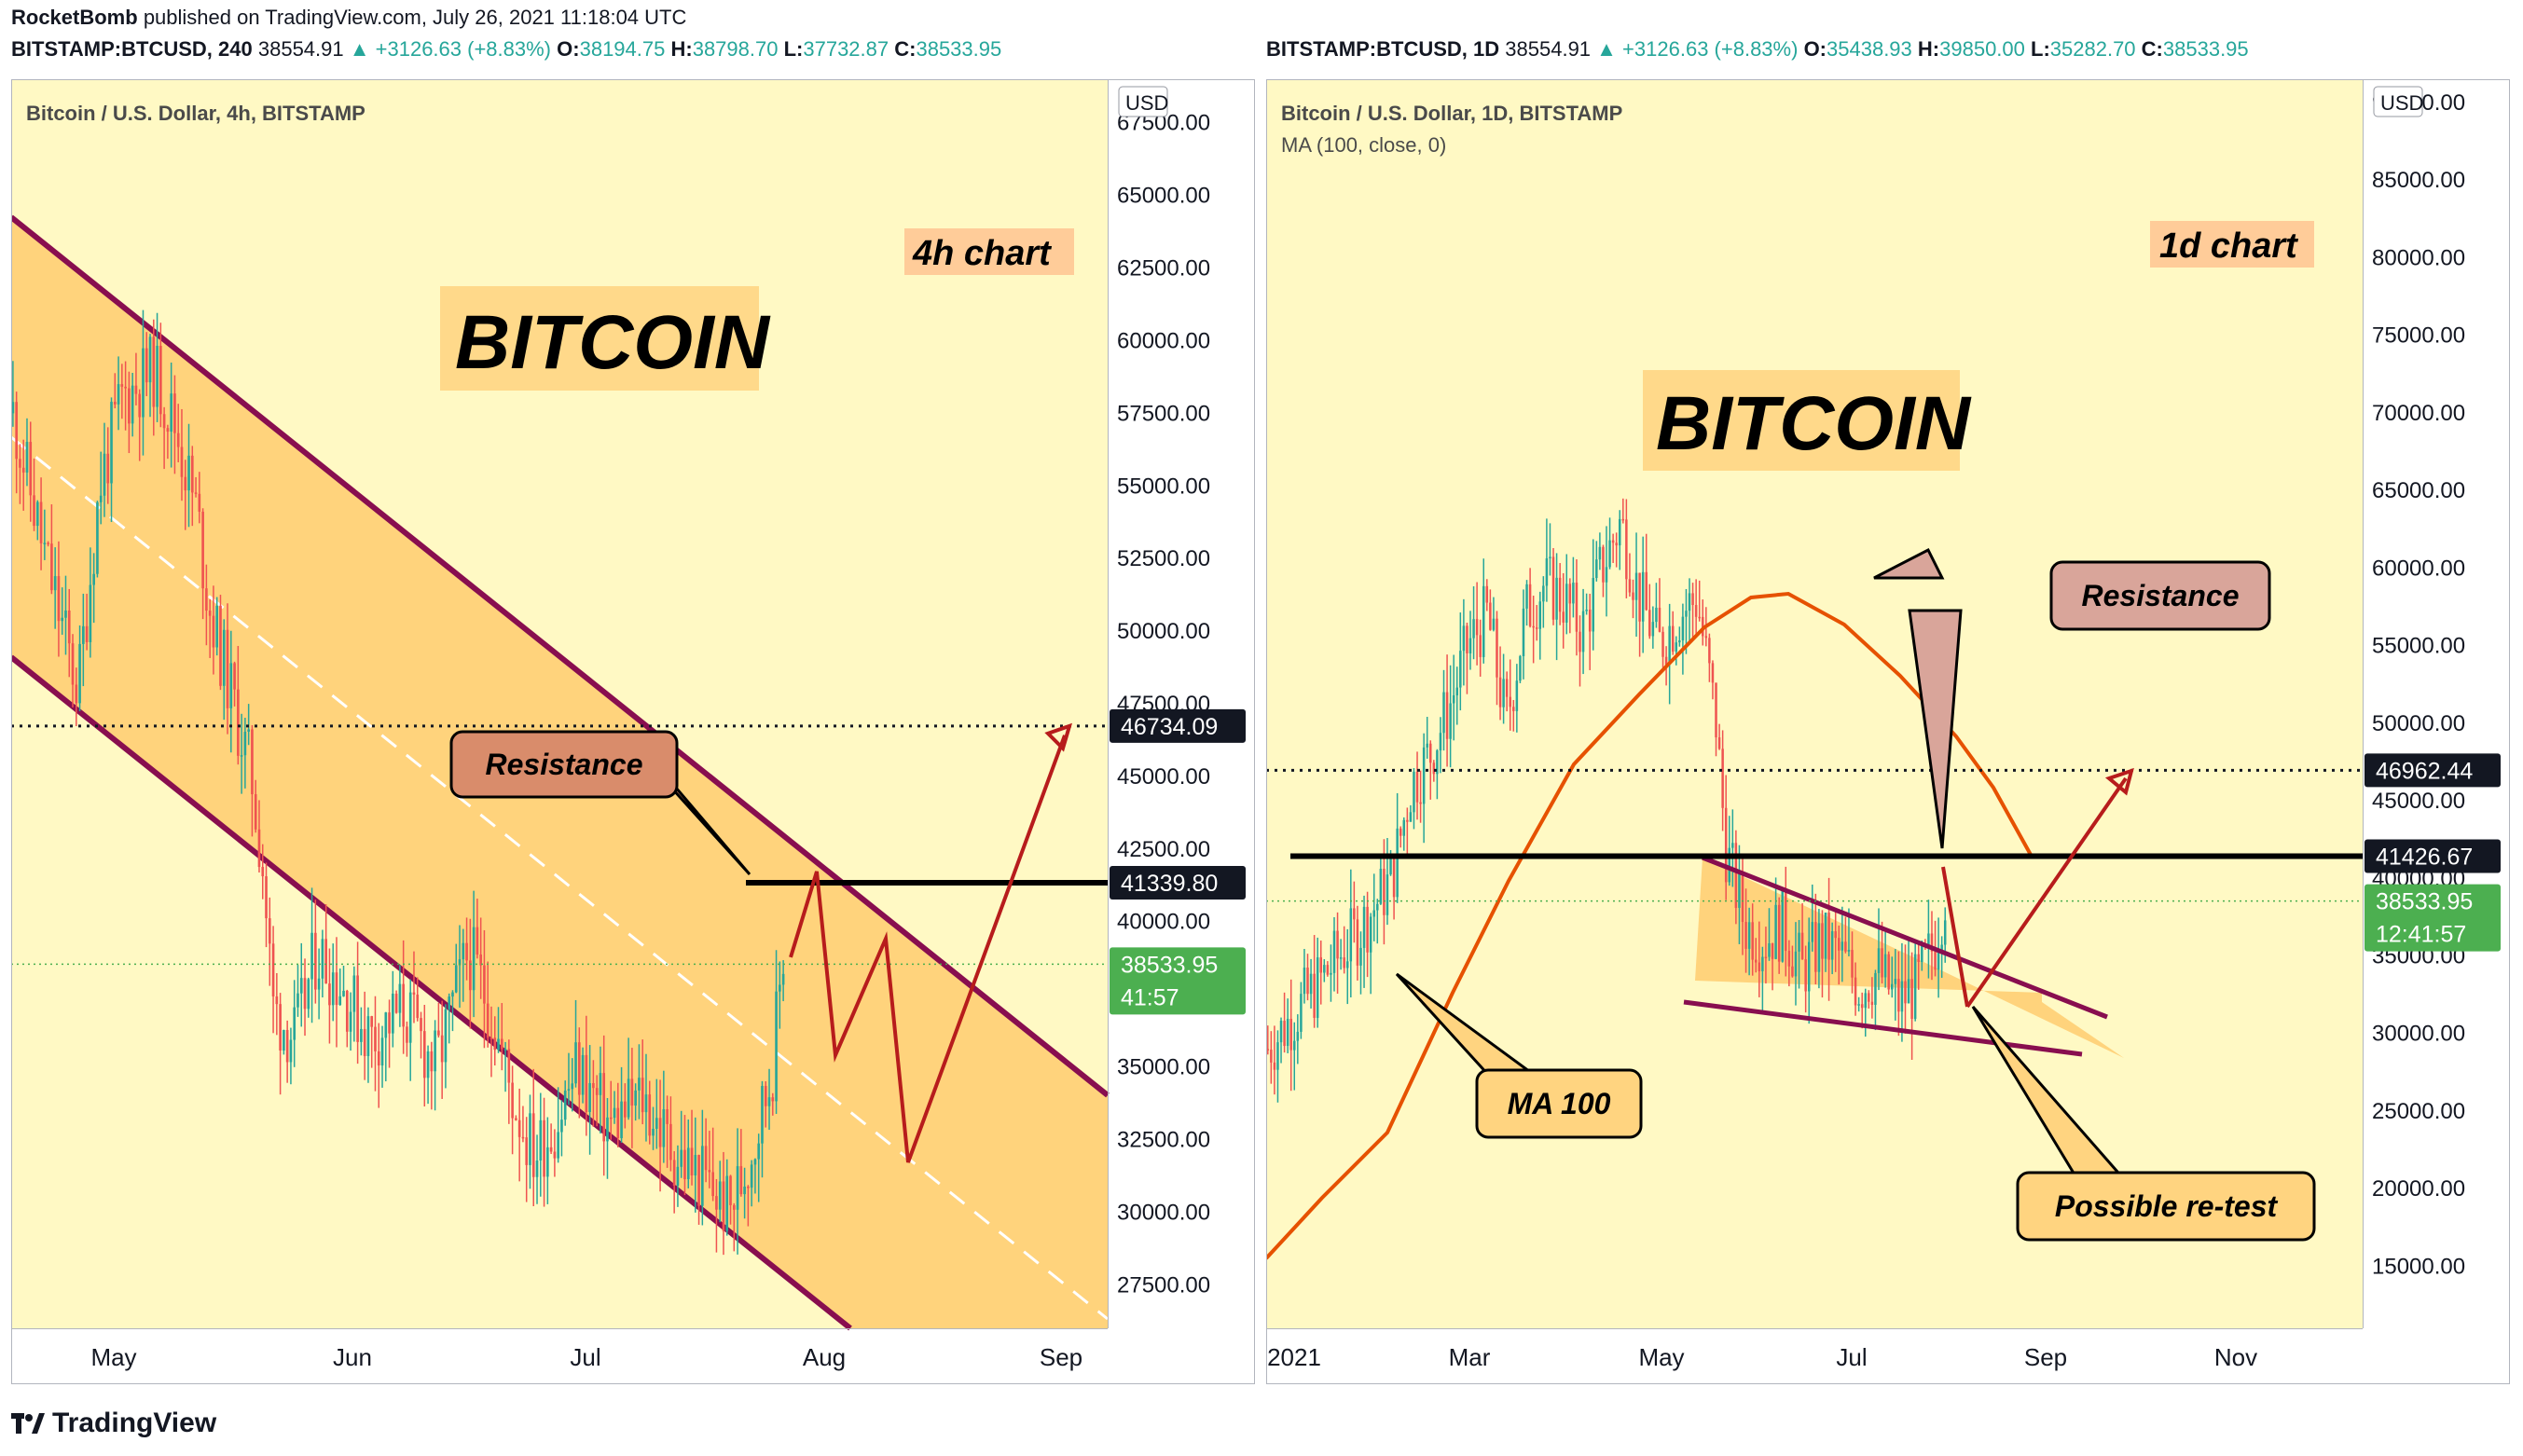 Image resolution: width=2523 pixels, height=1456 pixels. Describe the element at coordinates (2047, 892) in the screenshot. I see `projection-arrow` at that location.